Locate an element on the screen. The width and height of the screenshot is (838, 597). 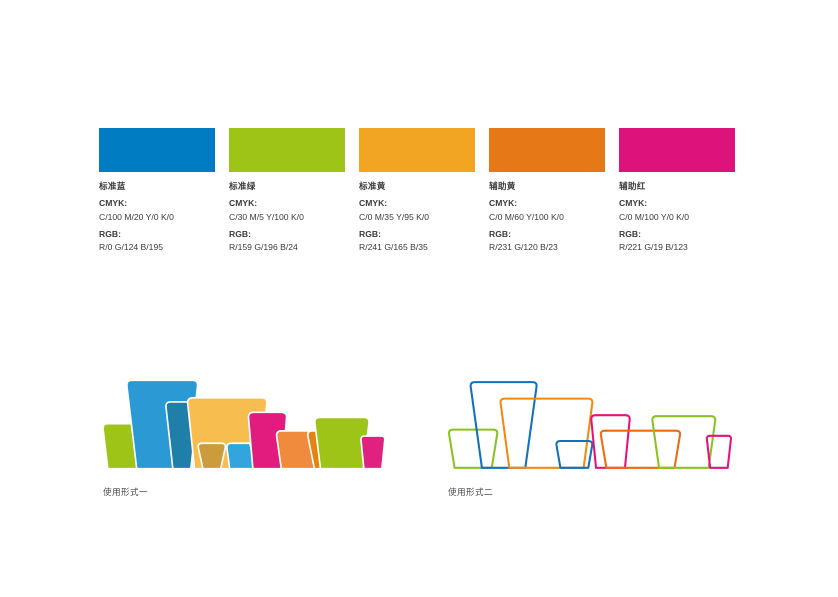
composition-caption-form-one: 使用形式一 is located at coordinates (125, 493).